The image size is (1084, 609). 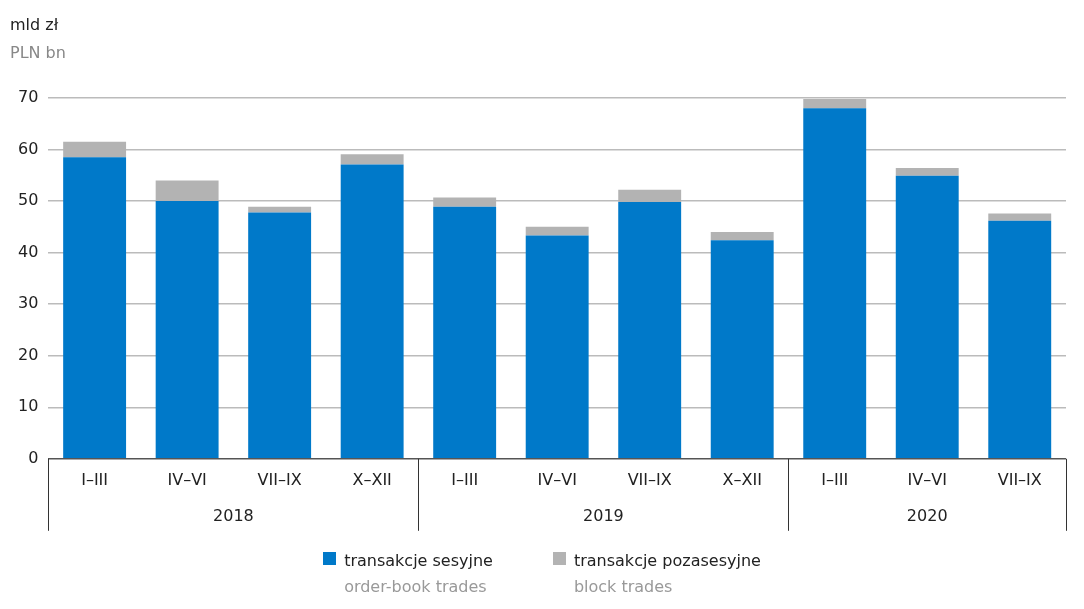 I want to click on y-tick-label: 70, so click(x=28, y=97).